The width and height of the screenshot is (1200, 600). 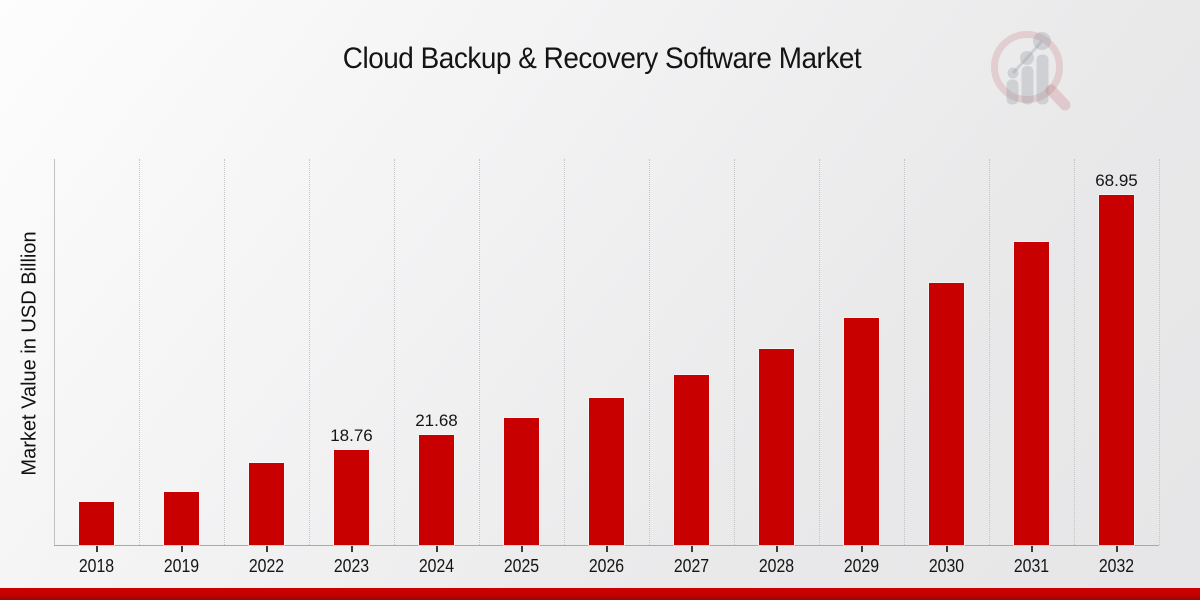 What do you see at coordinates (691, 367) in the screenshot?
I see `bar-column: 2027` at bounding box center [691, 367].